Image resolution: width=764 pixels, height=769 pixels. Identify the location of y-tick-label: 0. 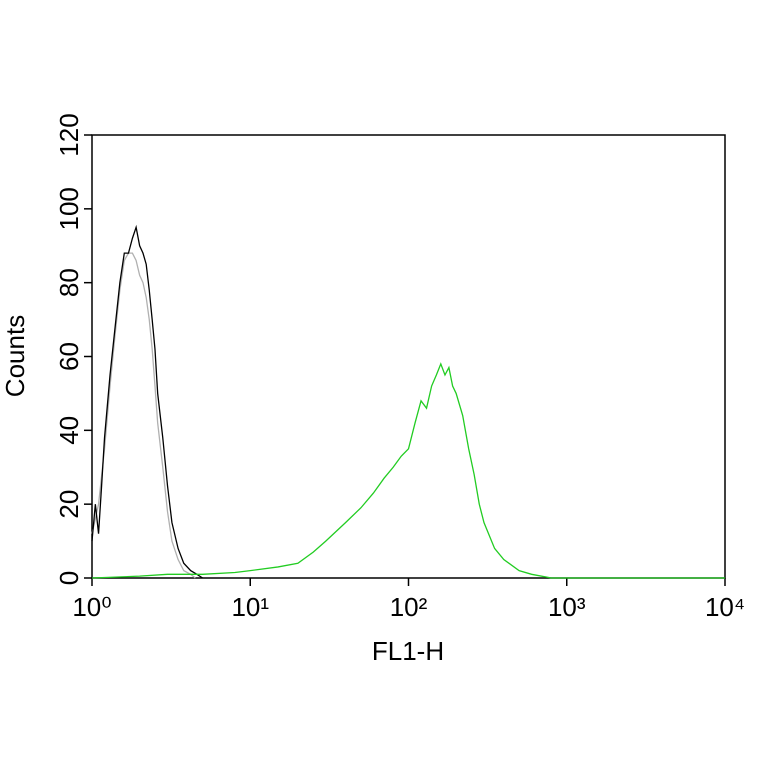
(69, 578).